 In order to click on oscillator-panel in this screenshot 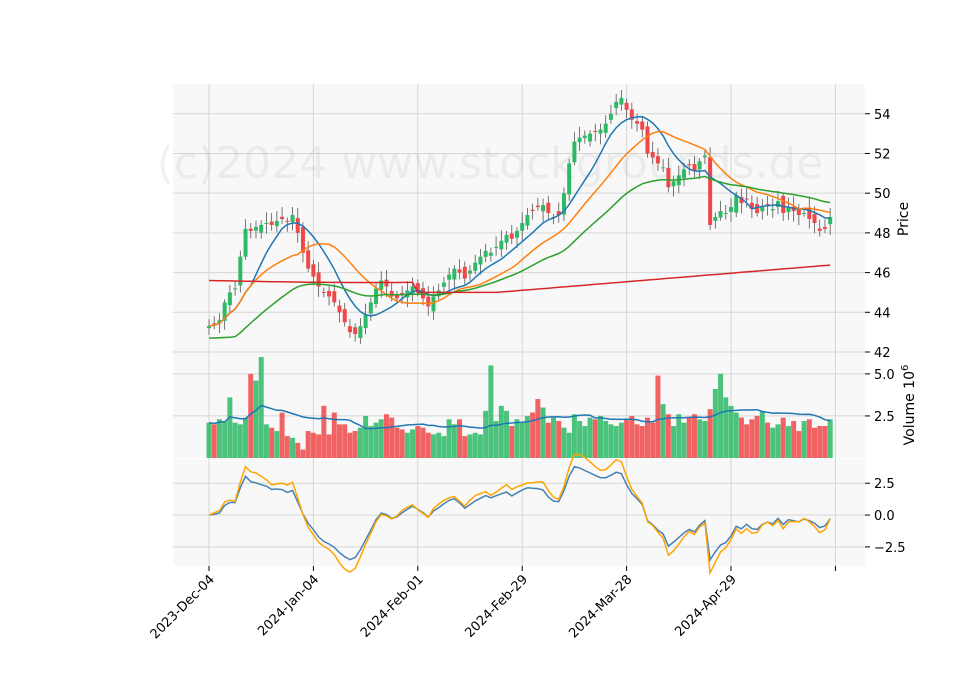, I will do `click(519, 512)`.